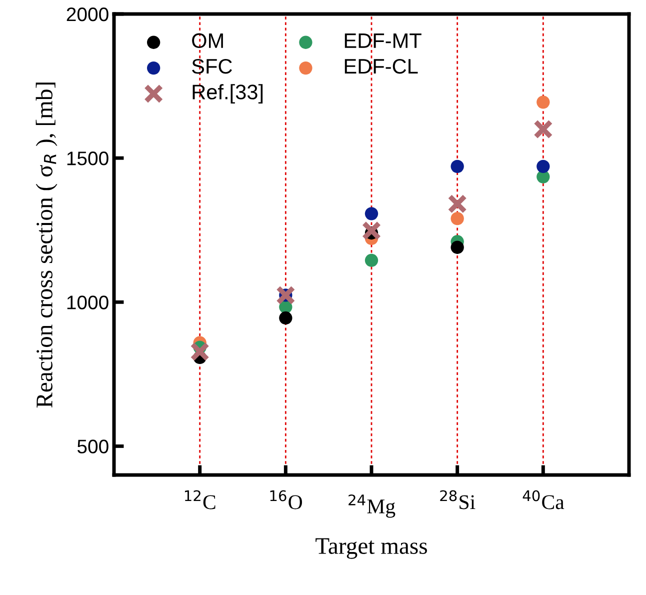  Describe the element at coordinates (92, 447) in the screenshot. I see `y-tick-label: 500` at that location.